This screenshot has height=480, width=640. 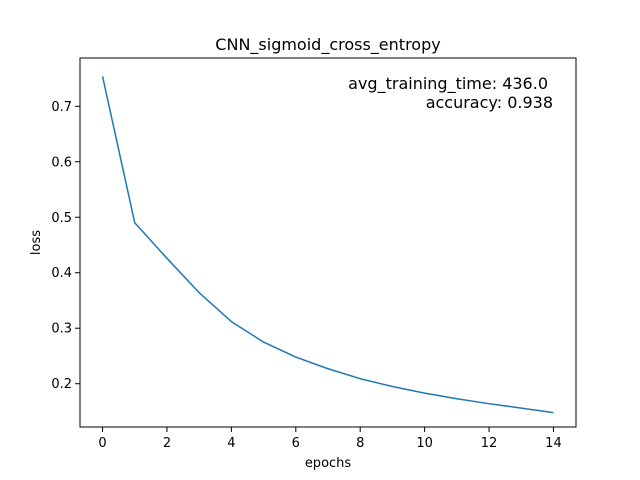 What do you see at coordinates (296, 443) in the screenshot?
I see `x-tick-label: 6` at bounding box center [296, 443].